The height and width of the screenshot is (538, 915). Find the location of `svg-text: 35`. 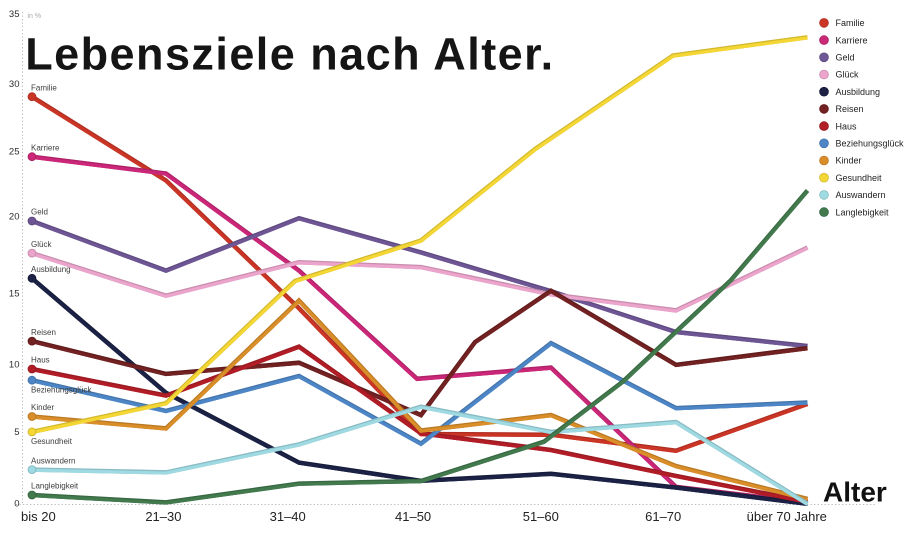

svg-text: 35 is located at coordinates (14, 14).